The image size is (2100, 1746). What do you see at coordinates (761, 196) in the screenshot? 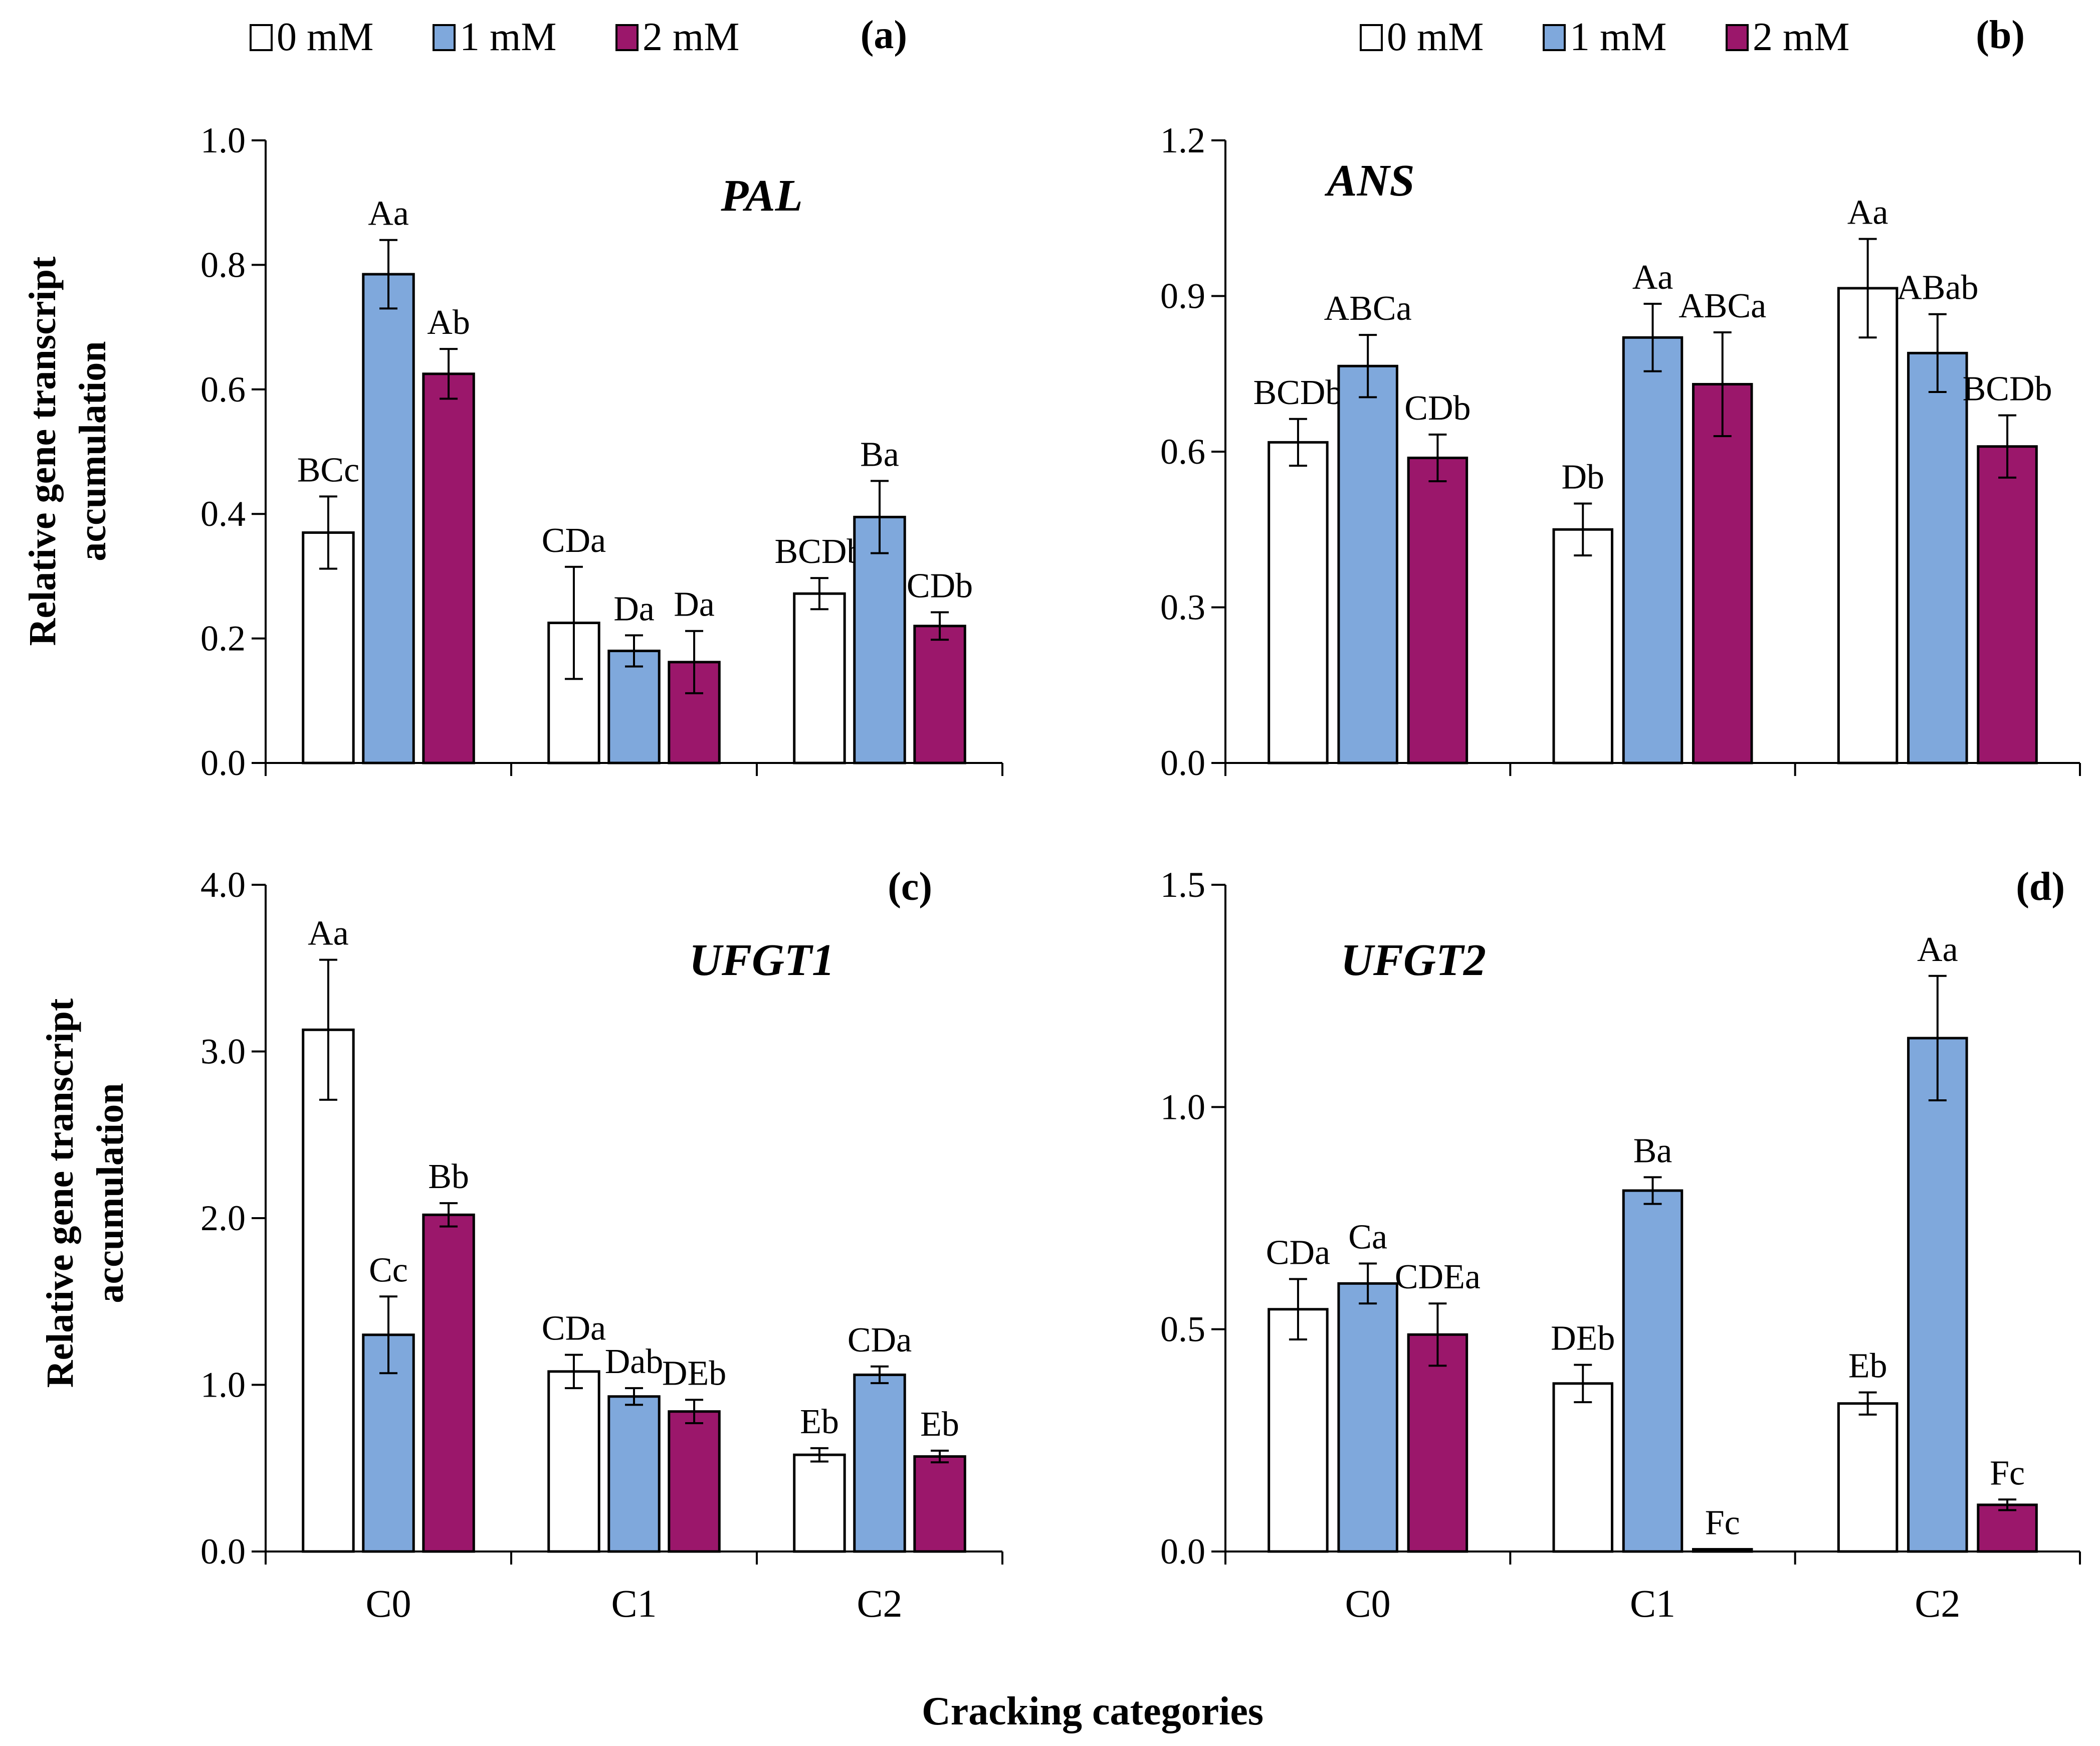
I see `chart-title: PAL` at bounding box center [761, 196].